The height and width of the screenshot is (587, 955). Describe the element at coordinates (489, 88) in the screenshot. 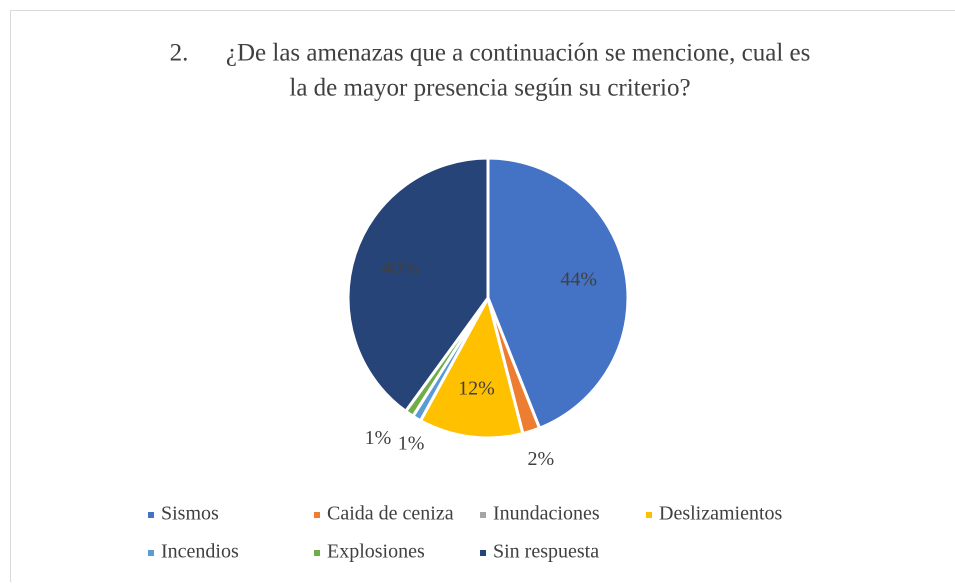

I see `chart-title: la de mayor presencia según su criterio?` at that location.